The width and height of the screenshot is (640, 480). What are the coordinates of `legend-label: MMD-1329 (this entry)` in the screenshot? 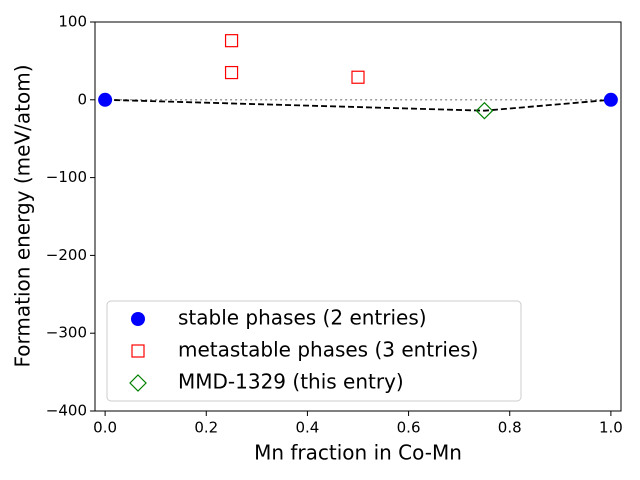 It's located at (291, 382).